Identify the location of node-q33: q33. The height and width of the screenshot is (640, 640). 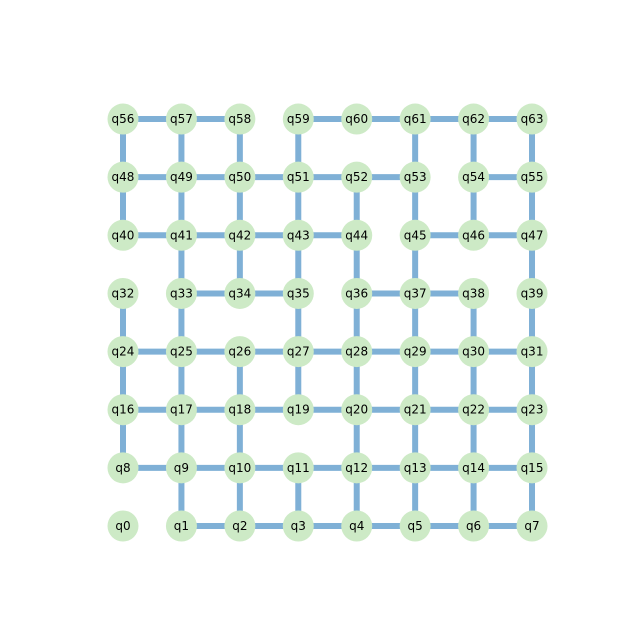
(181, 293).